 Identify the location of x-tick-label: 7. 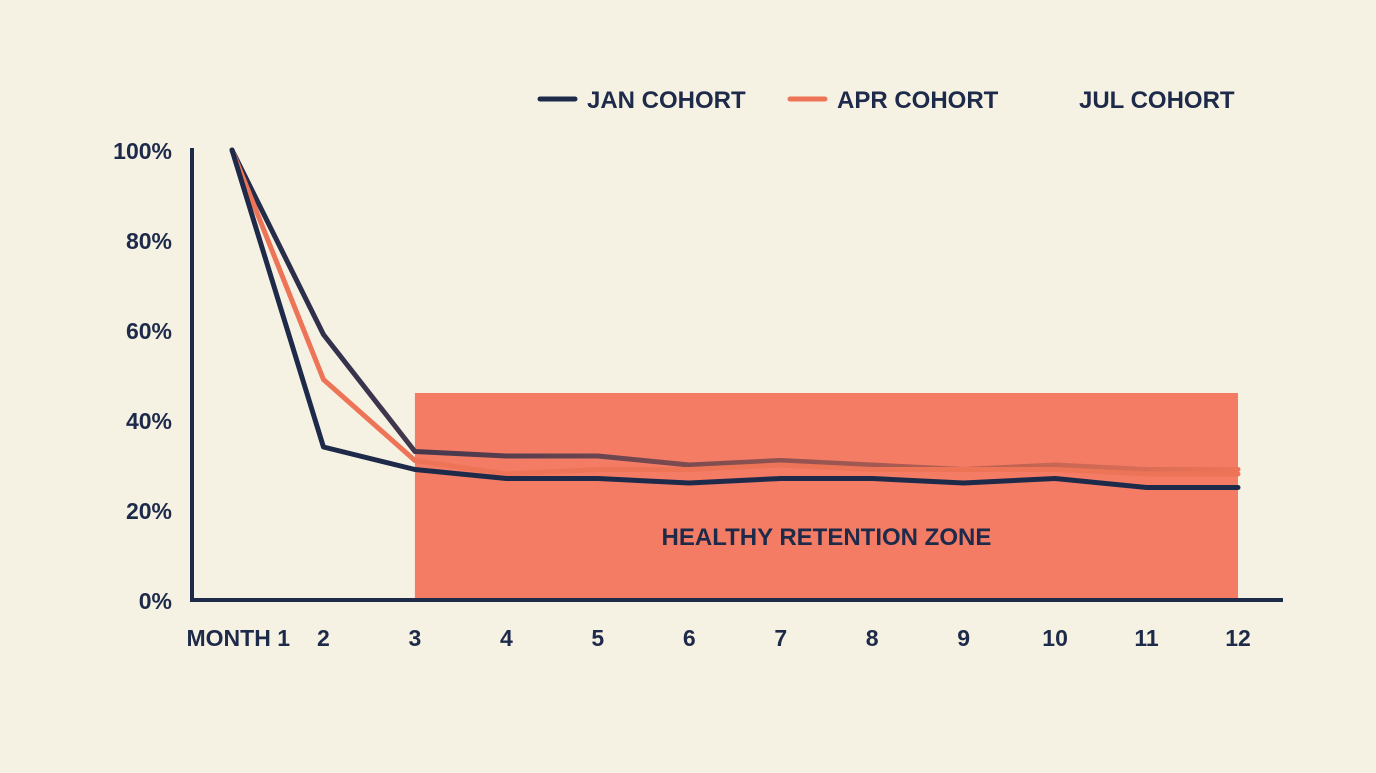
(780, 638).